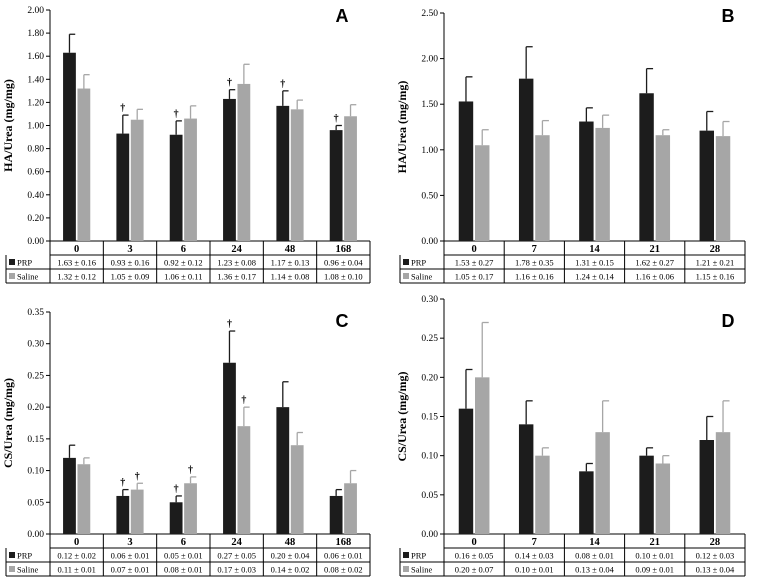 This screenshot has height=583, width=771. What do you see at coordinates (129, 249) in the screenshot?
I see `x-category-label: 3` at bounding box center [129, 249].